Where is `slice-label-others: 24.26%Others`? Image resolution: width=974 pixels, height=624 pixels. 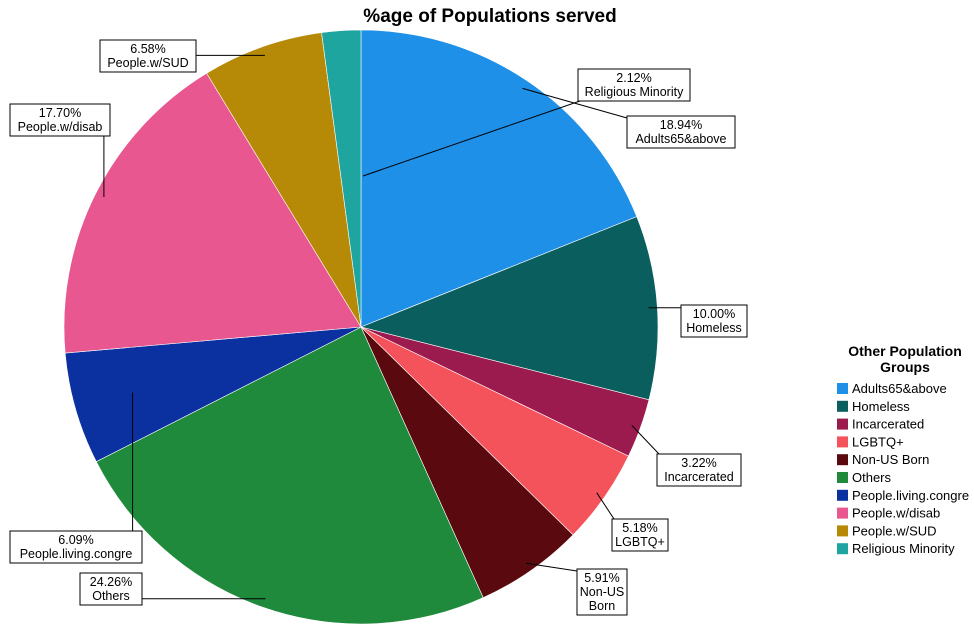
slice-label-others: 24.26%Others is located at coordinates (111, 589).